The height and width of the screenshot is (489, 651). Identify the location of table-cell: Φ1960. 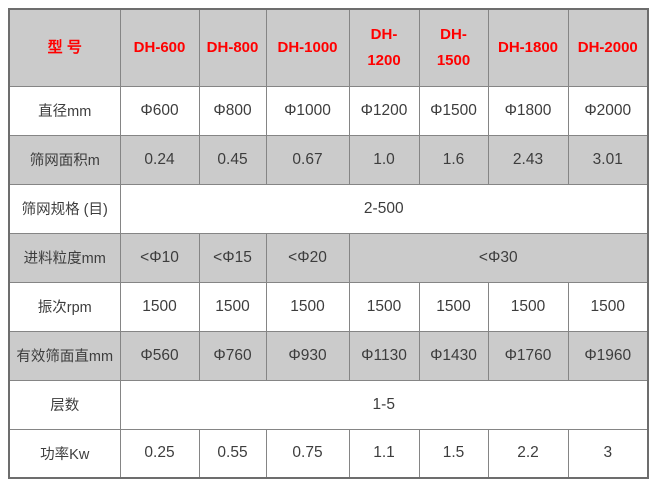
(608, 355).